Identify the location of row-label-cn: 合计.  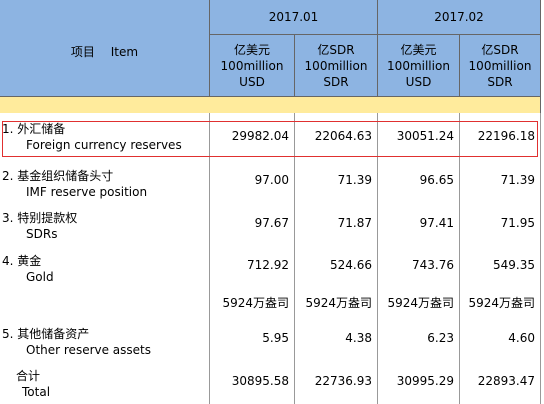
(28, 376).